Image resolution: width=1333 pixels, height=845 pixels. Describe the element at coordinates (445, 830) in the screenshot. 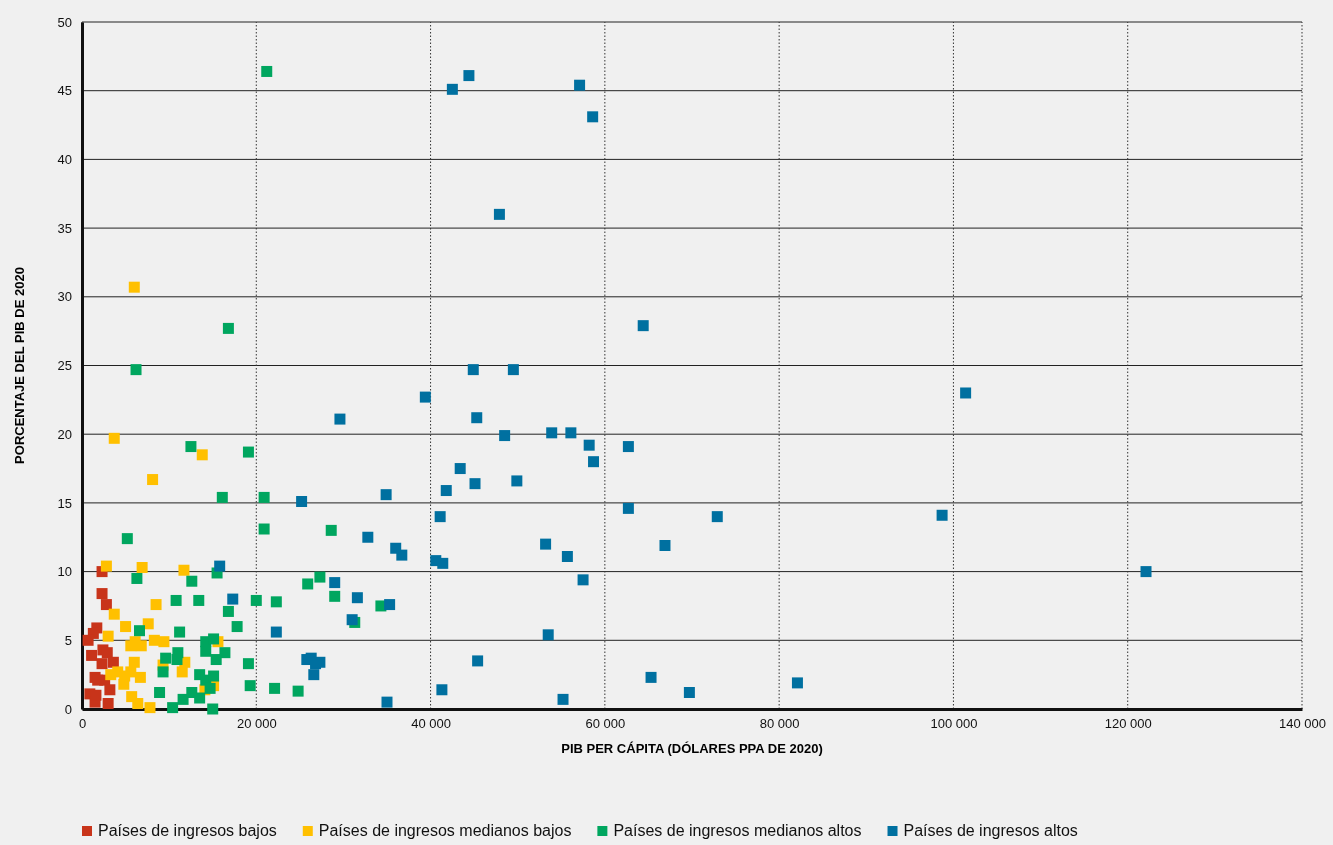

I see `legend-label: Países de ingresos medianos bajos` at that location.